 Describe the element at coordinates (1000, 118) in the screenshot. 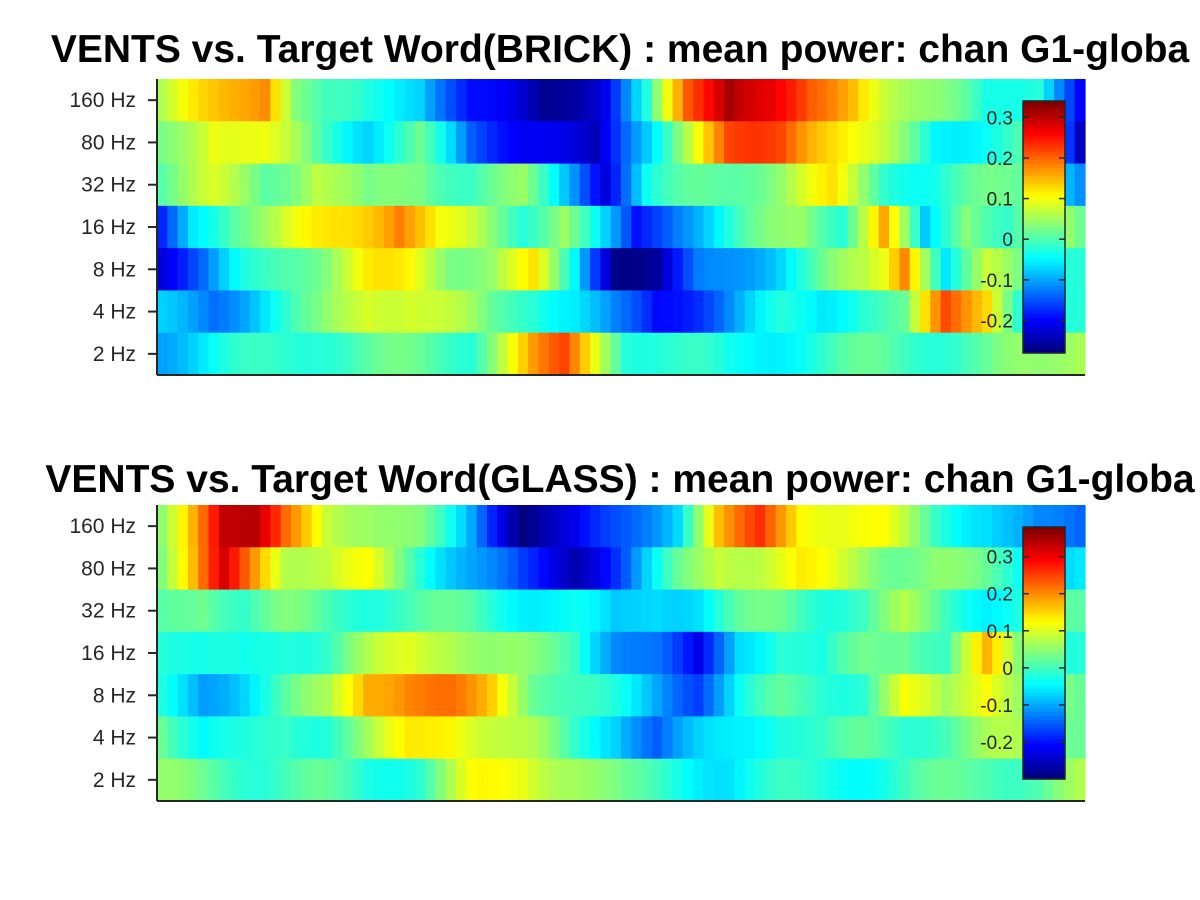

I see `colorbar-tick-label: 0.3` at that location.